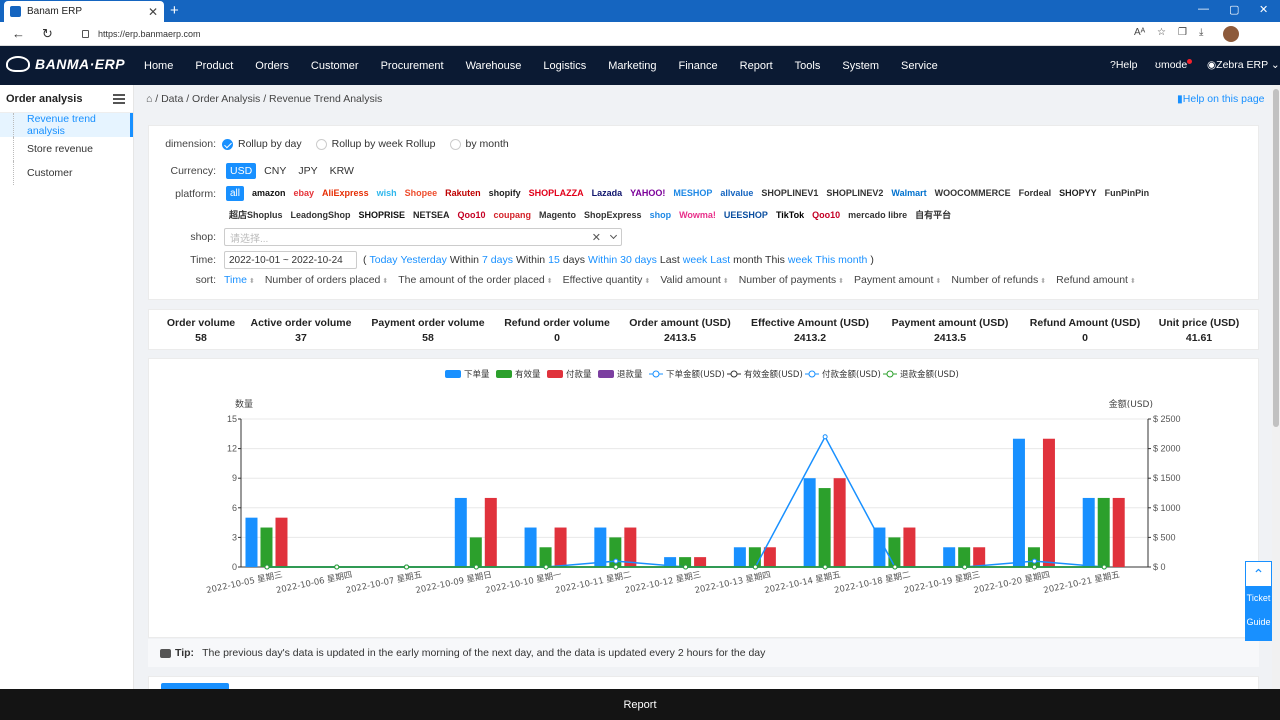 The width and height of the screenshot is (1280, 720). Describe the element at coordinates (1264, 10) in the screenshot. I see `window-close-icon: ✕` at that location.